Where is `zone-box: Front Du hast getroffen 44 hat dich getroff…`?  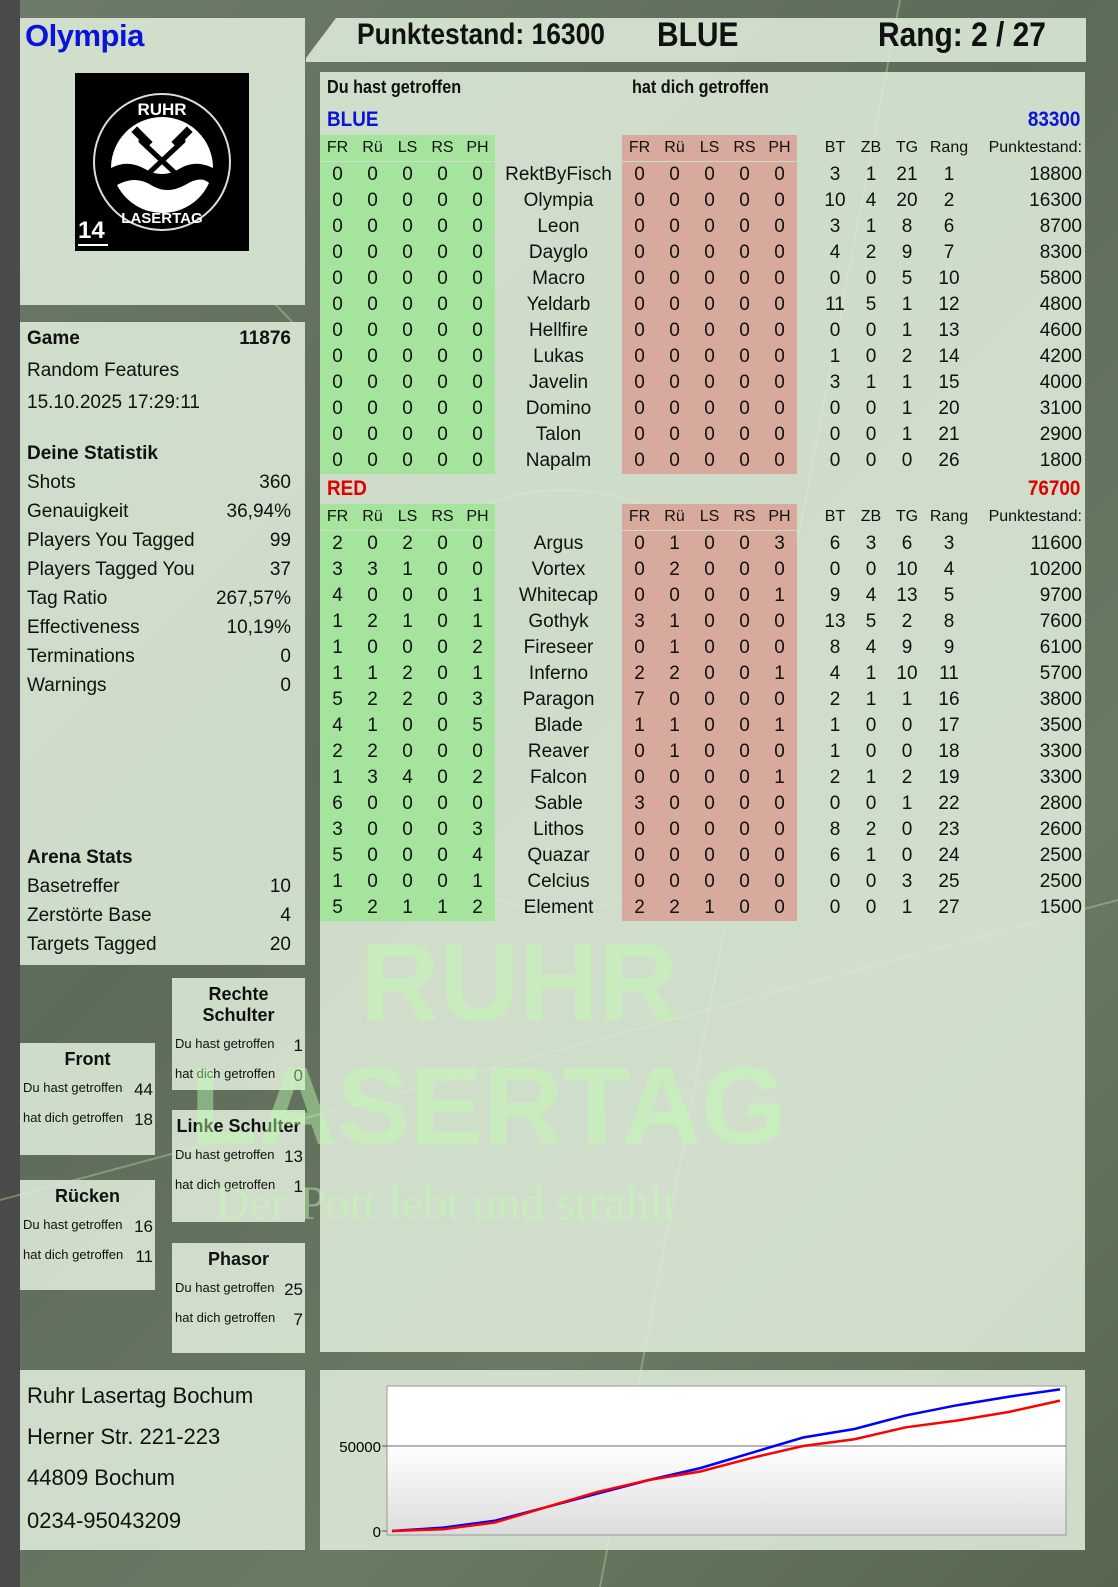
zone-box: Front Du hast getroffen 44 hat dich getroff… is located at coordinates (87, 1099).